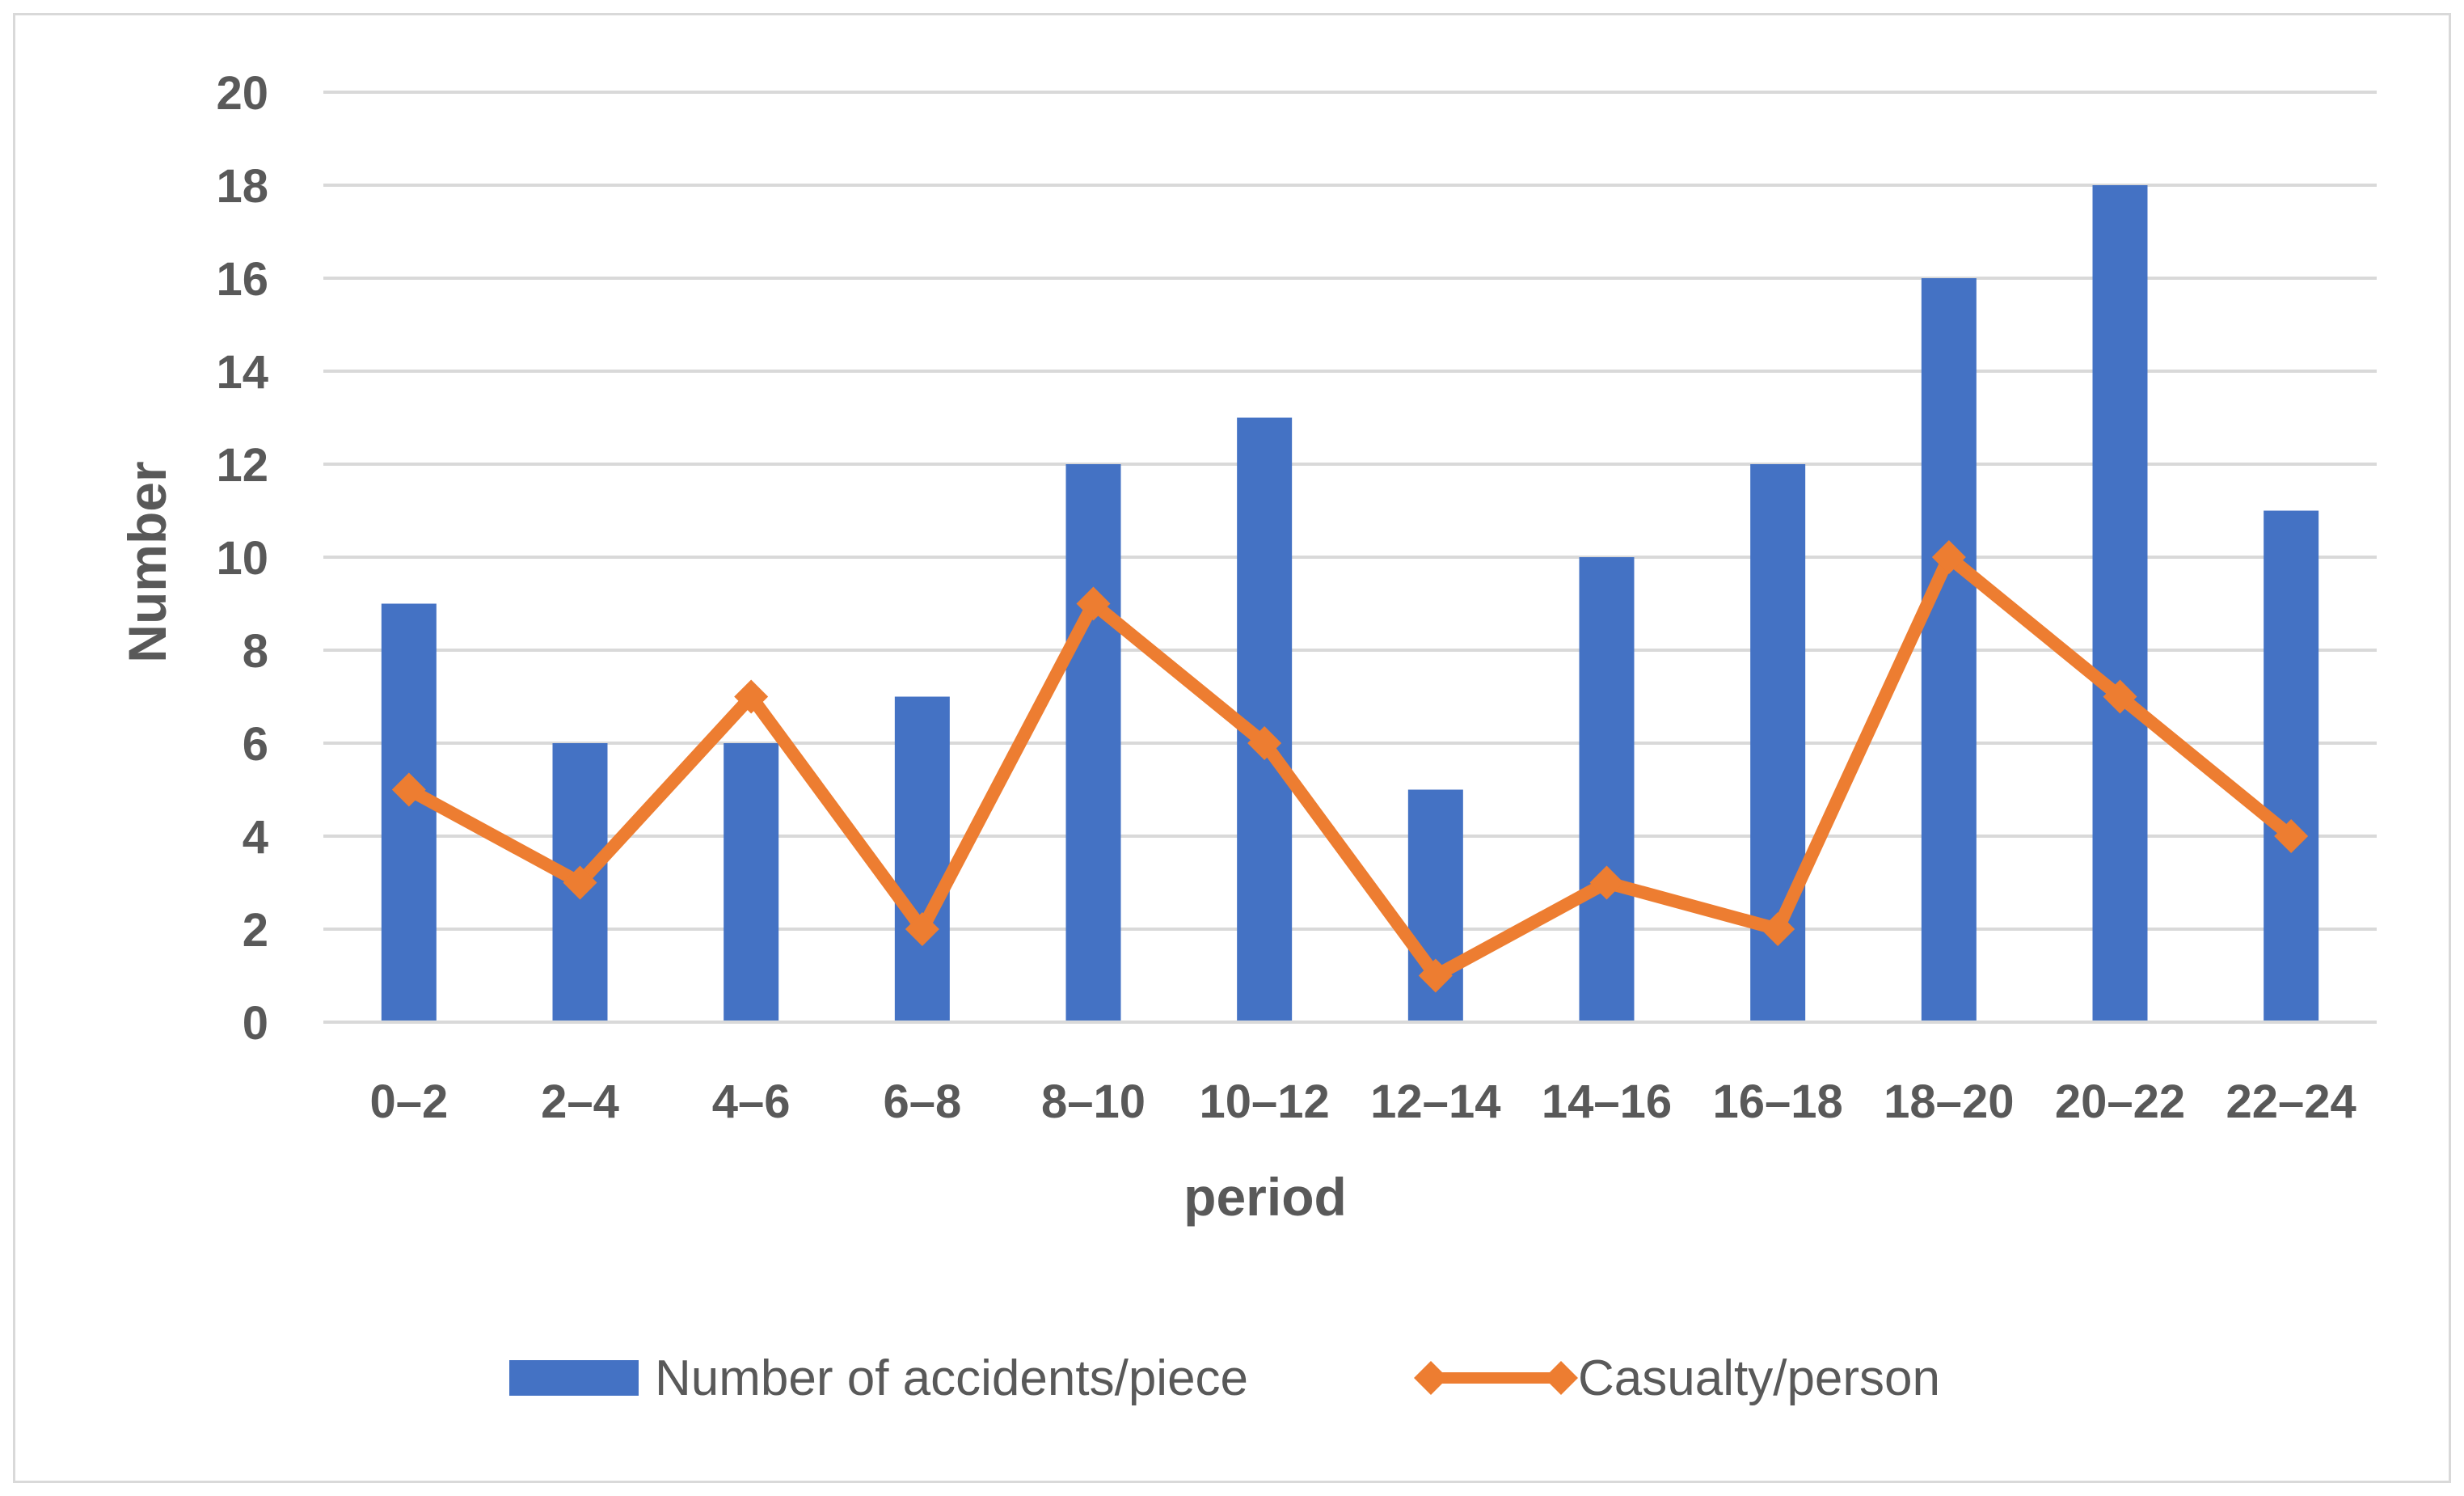  I want to click on y-tick-label-10: 10, so click(242, 558).